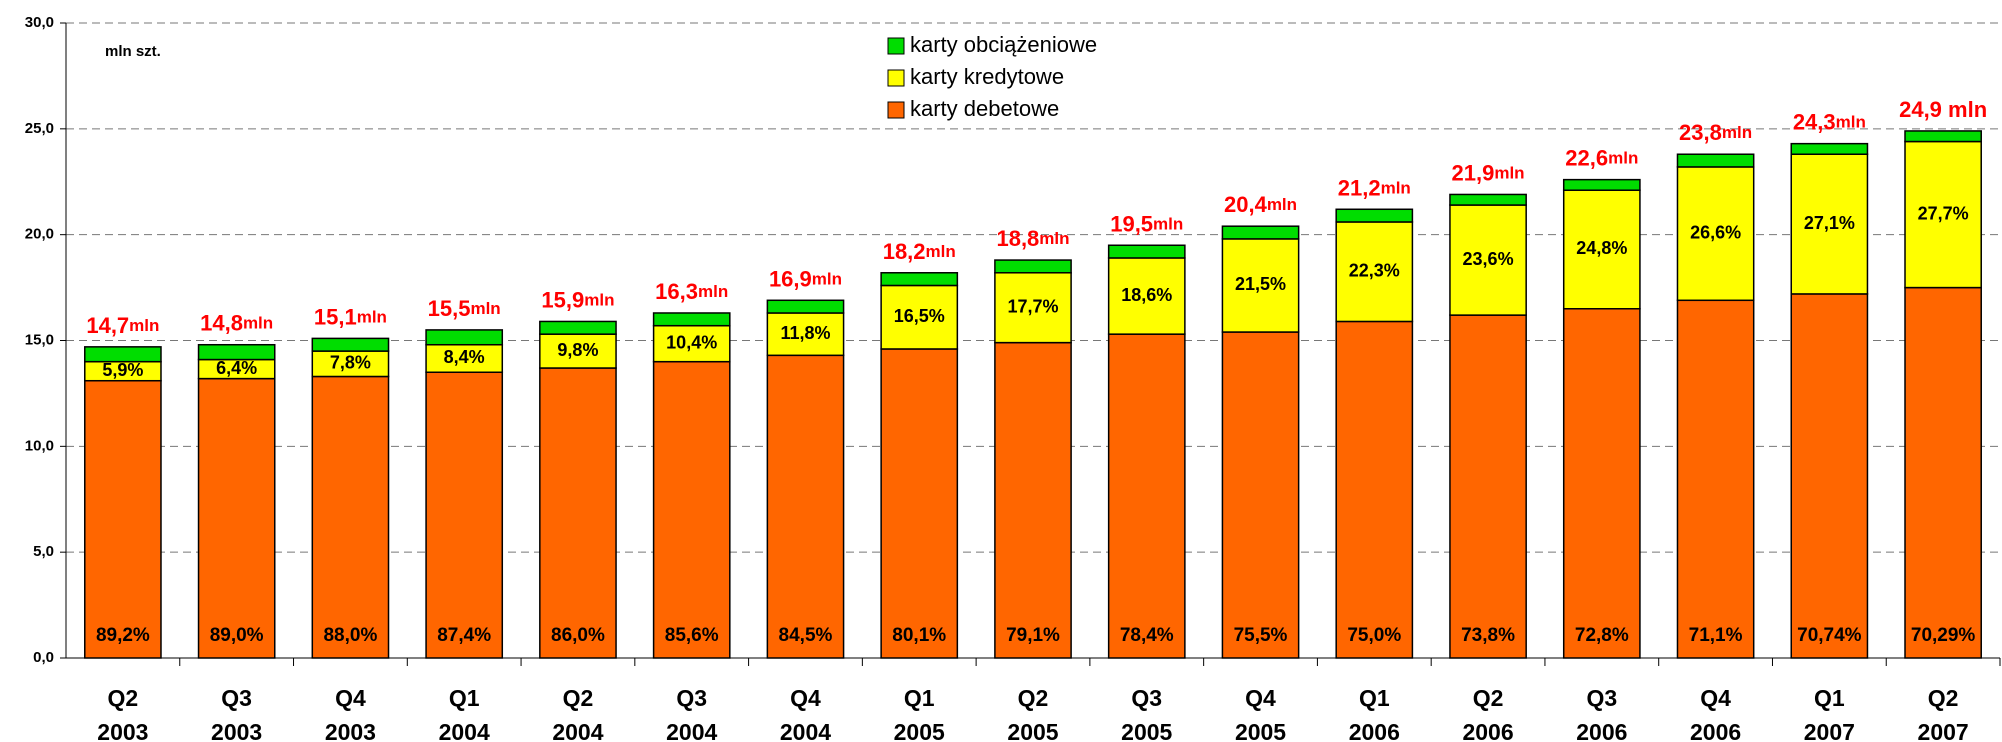 Image resolution: width=2002 pixels, height=742 pixels. I want to click on share-label: 21,5%, so click(1260, 284).